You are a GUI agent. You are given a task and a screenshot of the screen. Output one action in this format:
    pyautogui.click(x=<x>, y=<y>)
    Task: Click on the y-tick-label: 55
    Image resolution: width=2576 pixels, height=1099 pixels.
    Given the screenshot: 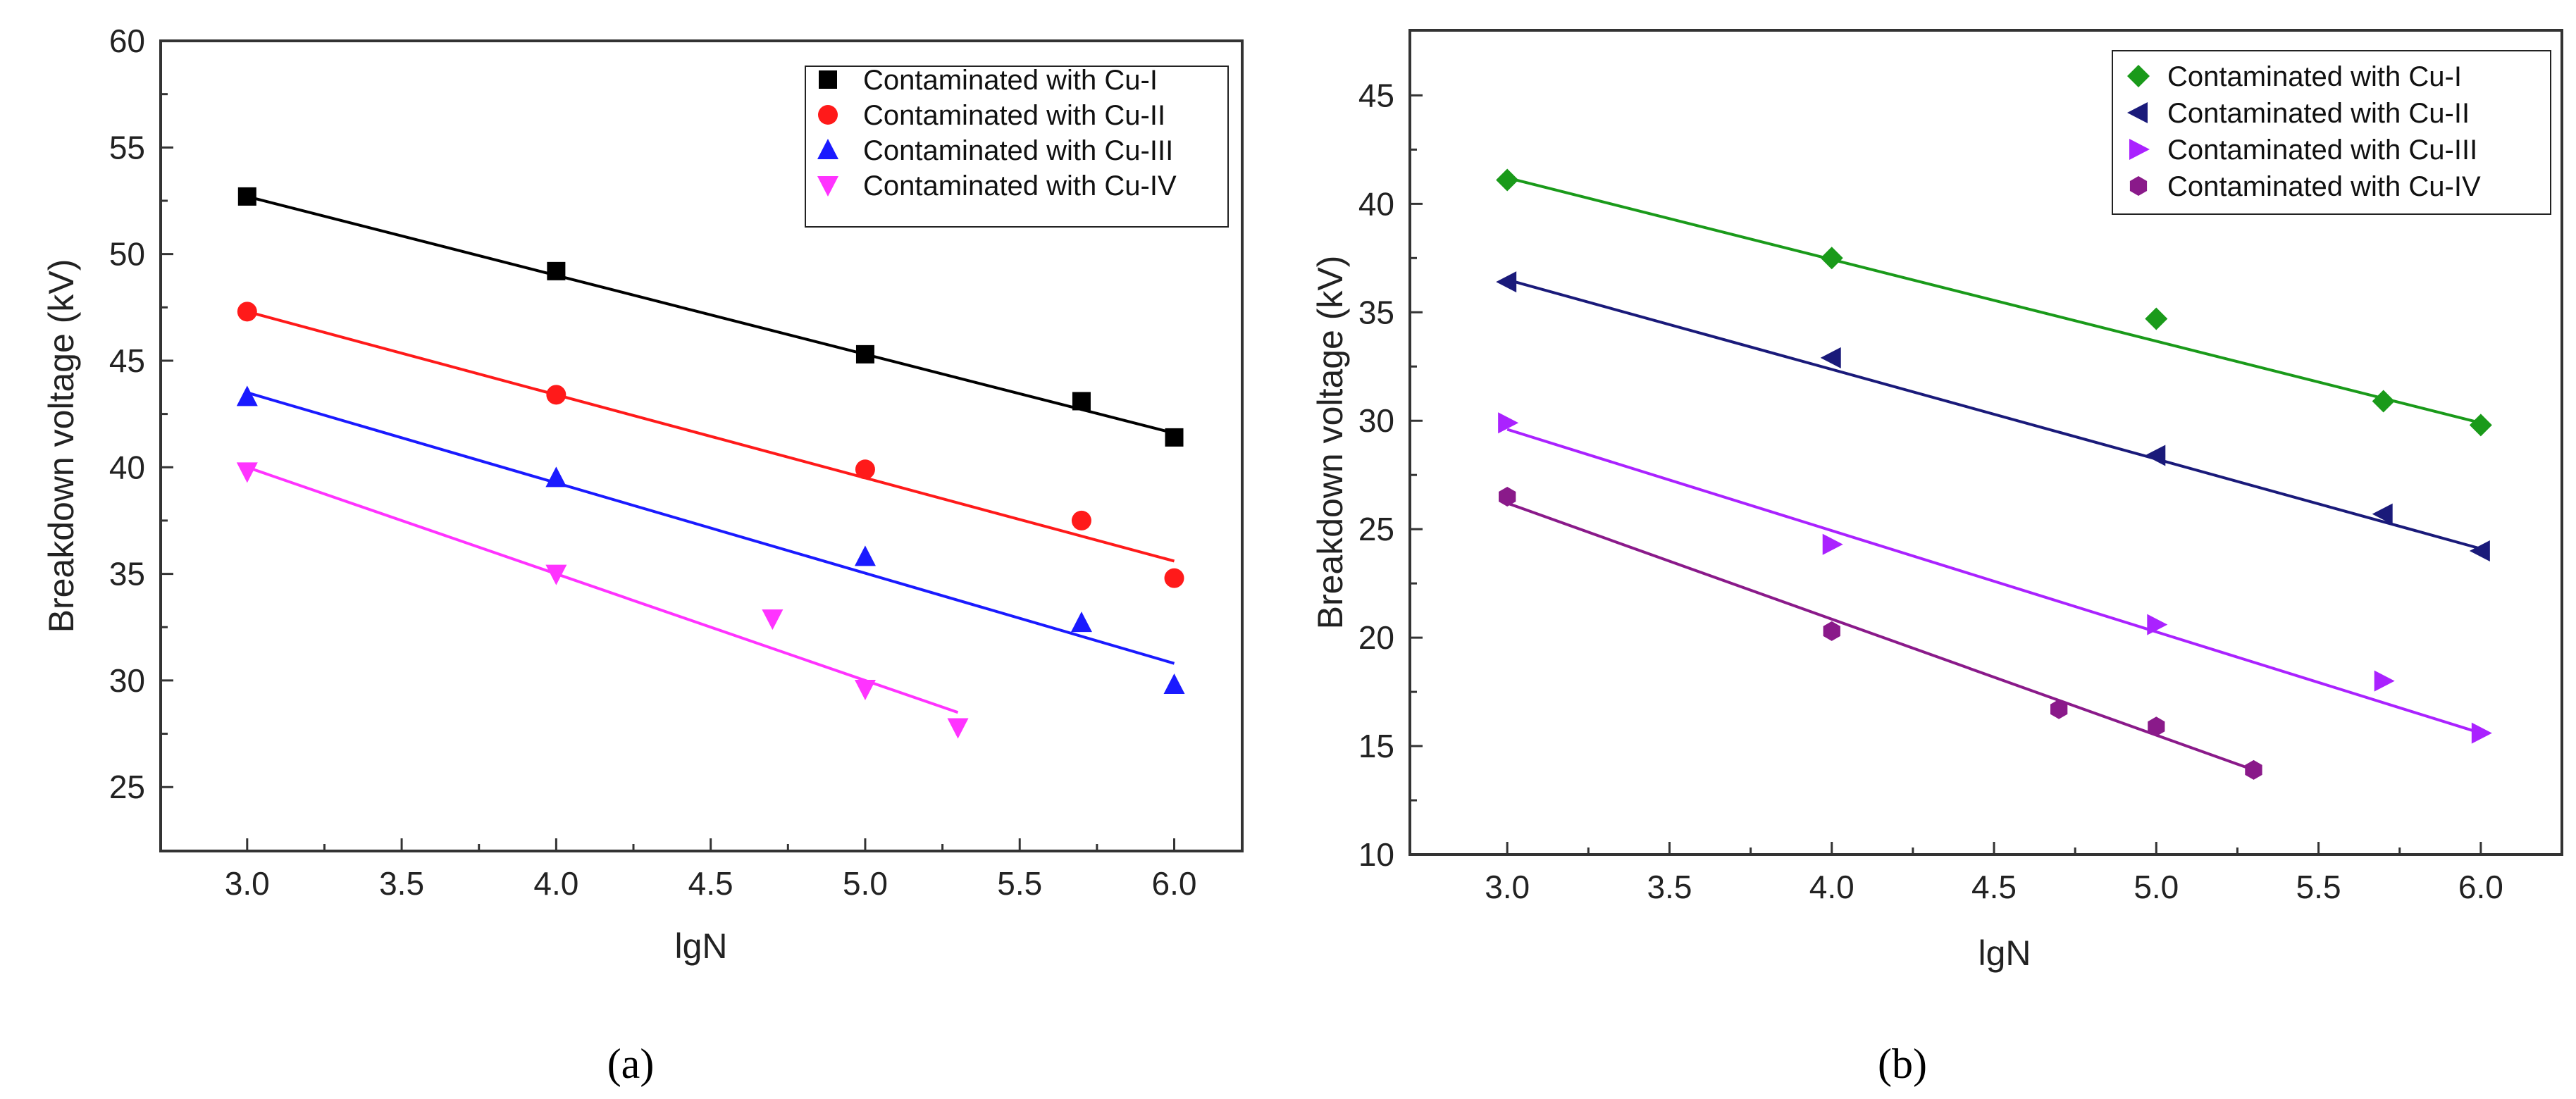 What is the action you would take?
    pyautogui.click(x=127, y=148)
    